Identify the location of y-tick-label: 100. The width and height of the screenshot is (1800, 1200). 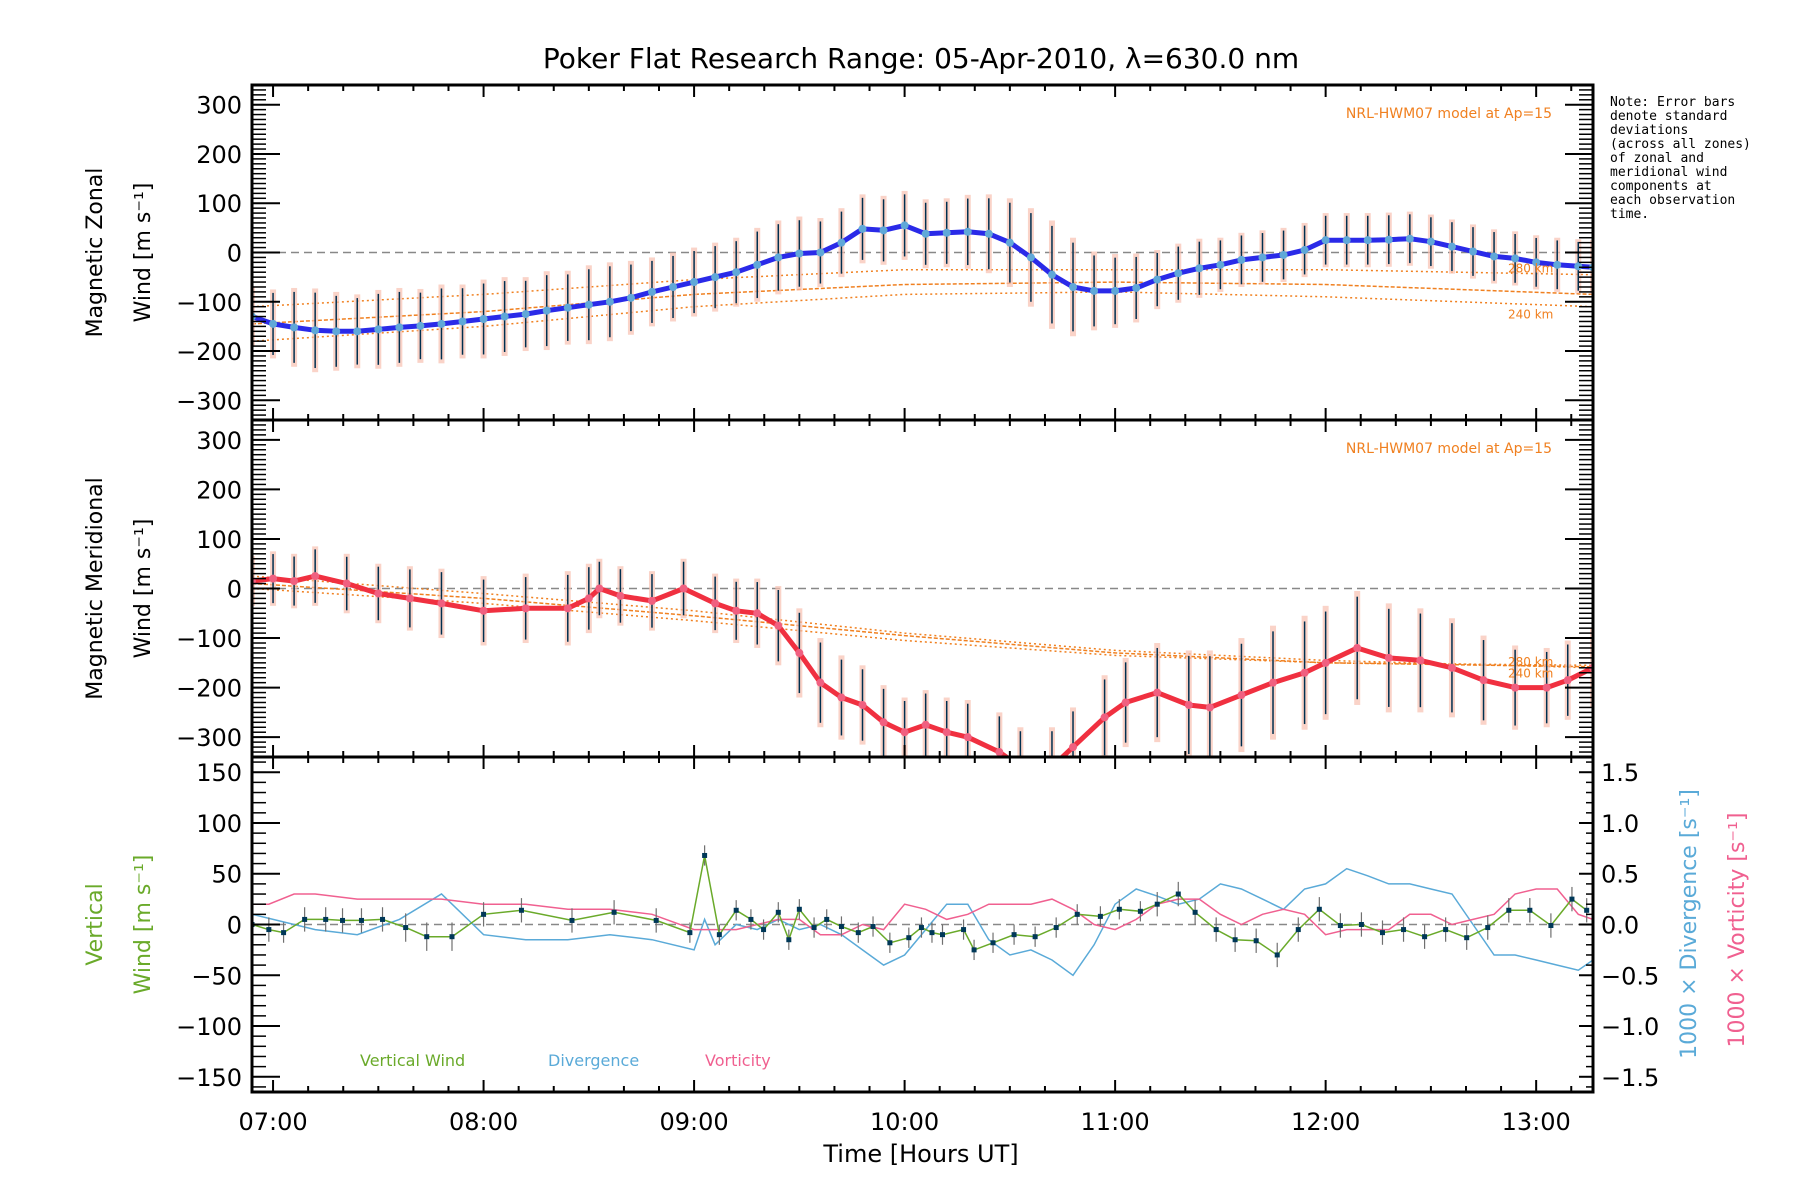
(219, 824).